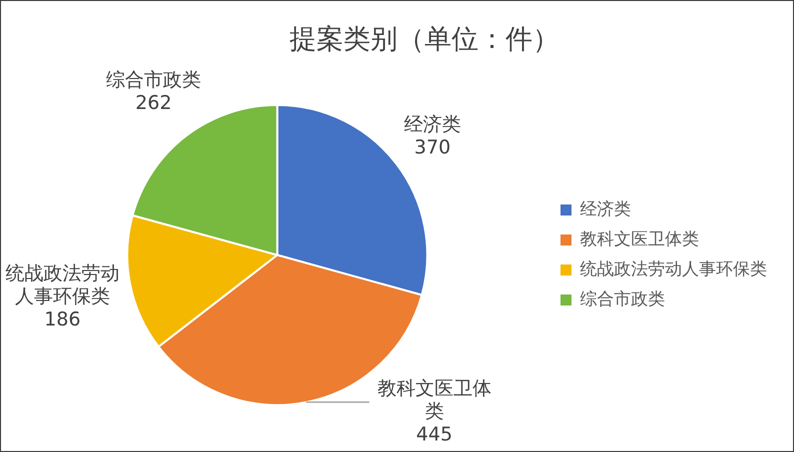 This screenshot has height=452, width=794. What do you see at coordinates (673, 269) in the screenshot?
I see `legend-label: 统战政法劳动人事环保类` at bounding box center [673, 269].